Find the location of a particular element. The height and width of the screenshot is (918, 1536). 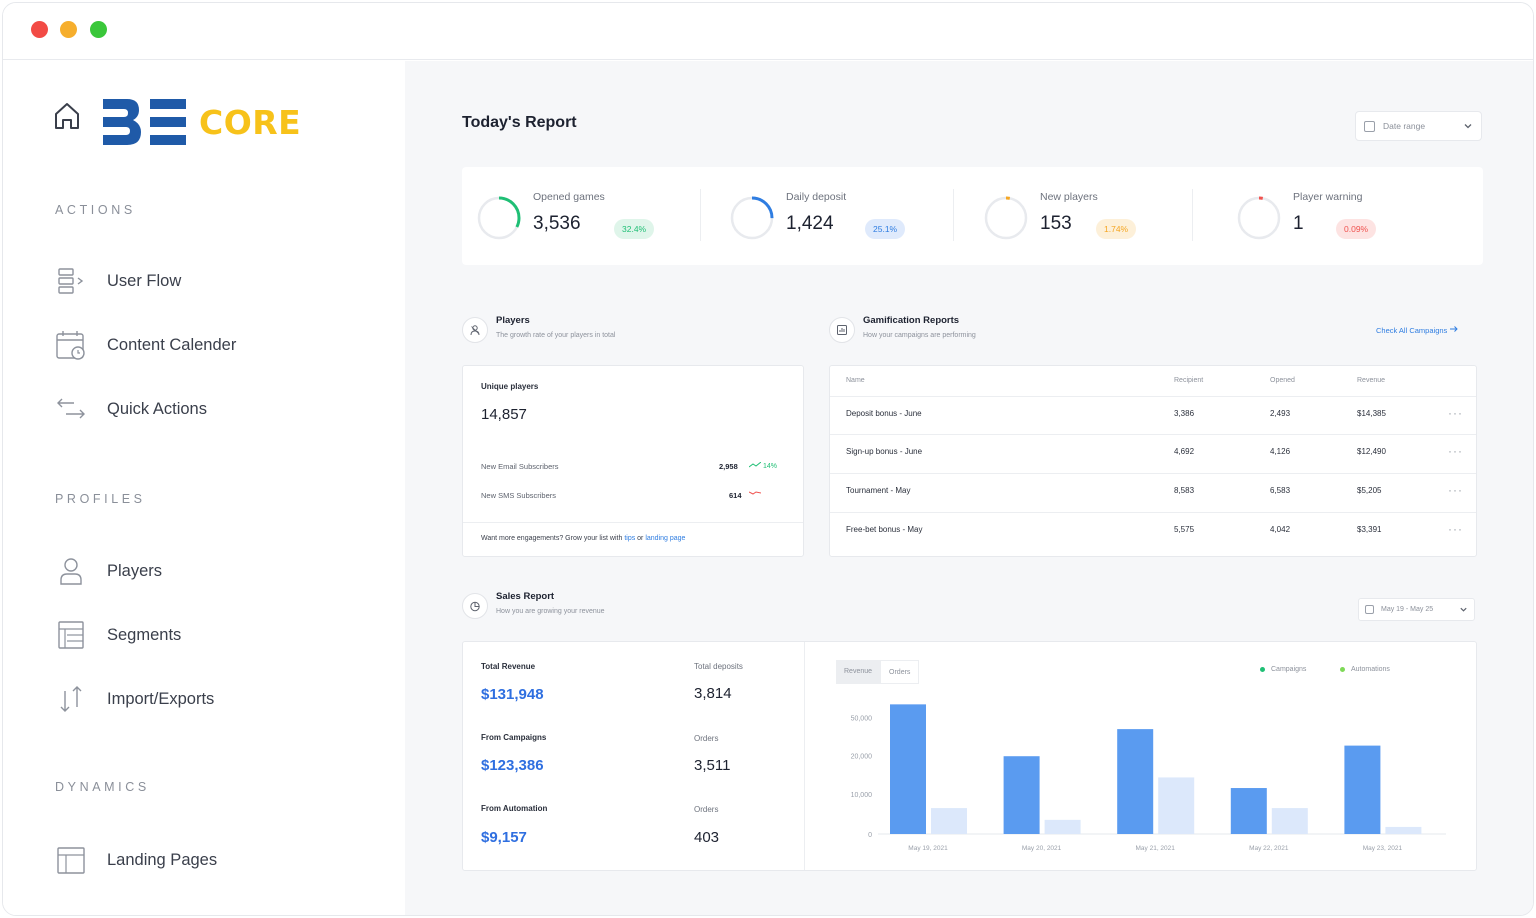

report-icon is located at coordinates (842, 330).